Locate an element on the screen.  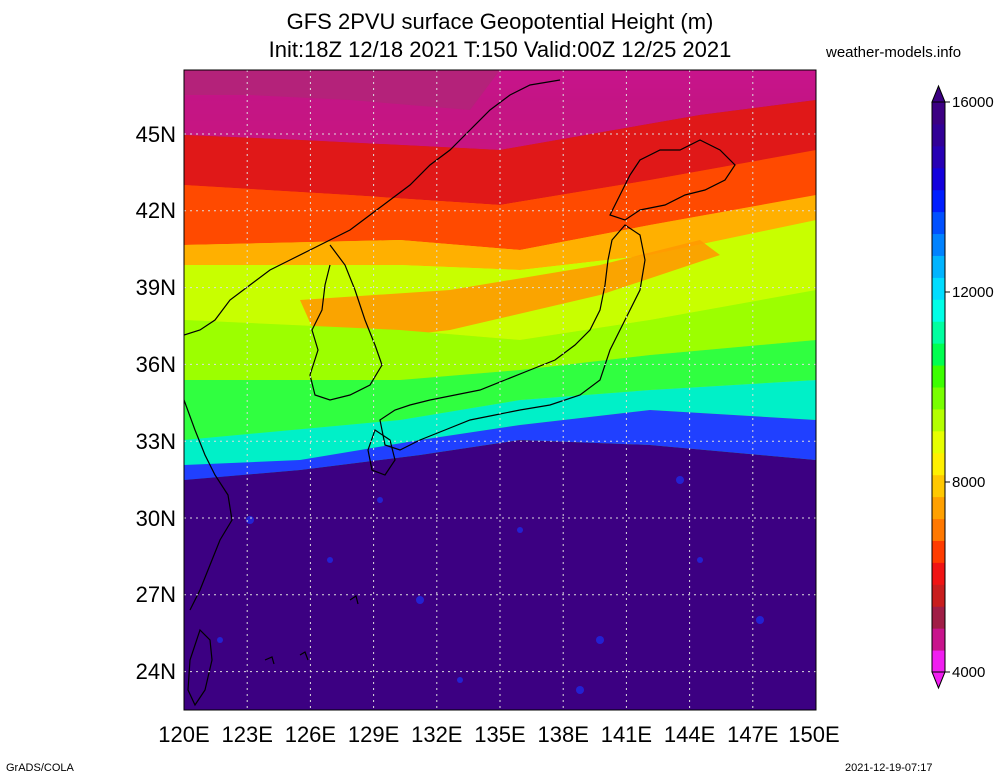
lon-tick-label: 129E is located at coordinates (373, 734).